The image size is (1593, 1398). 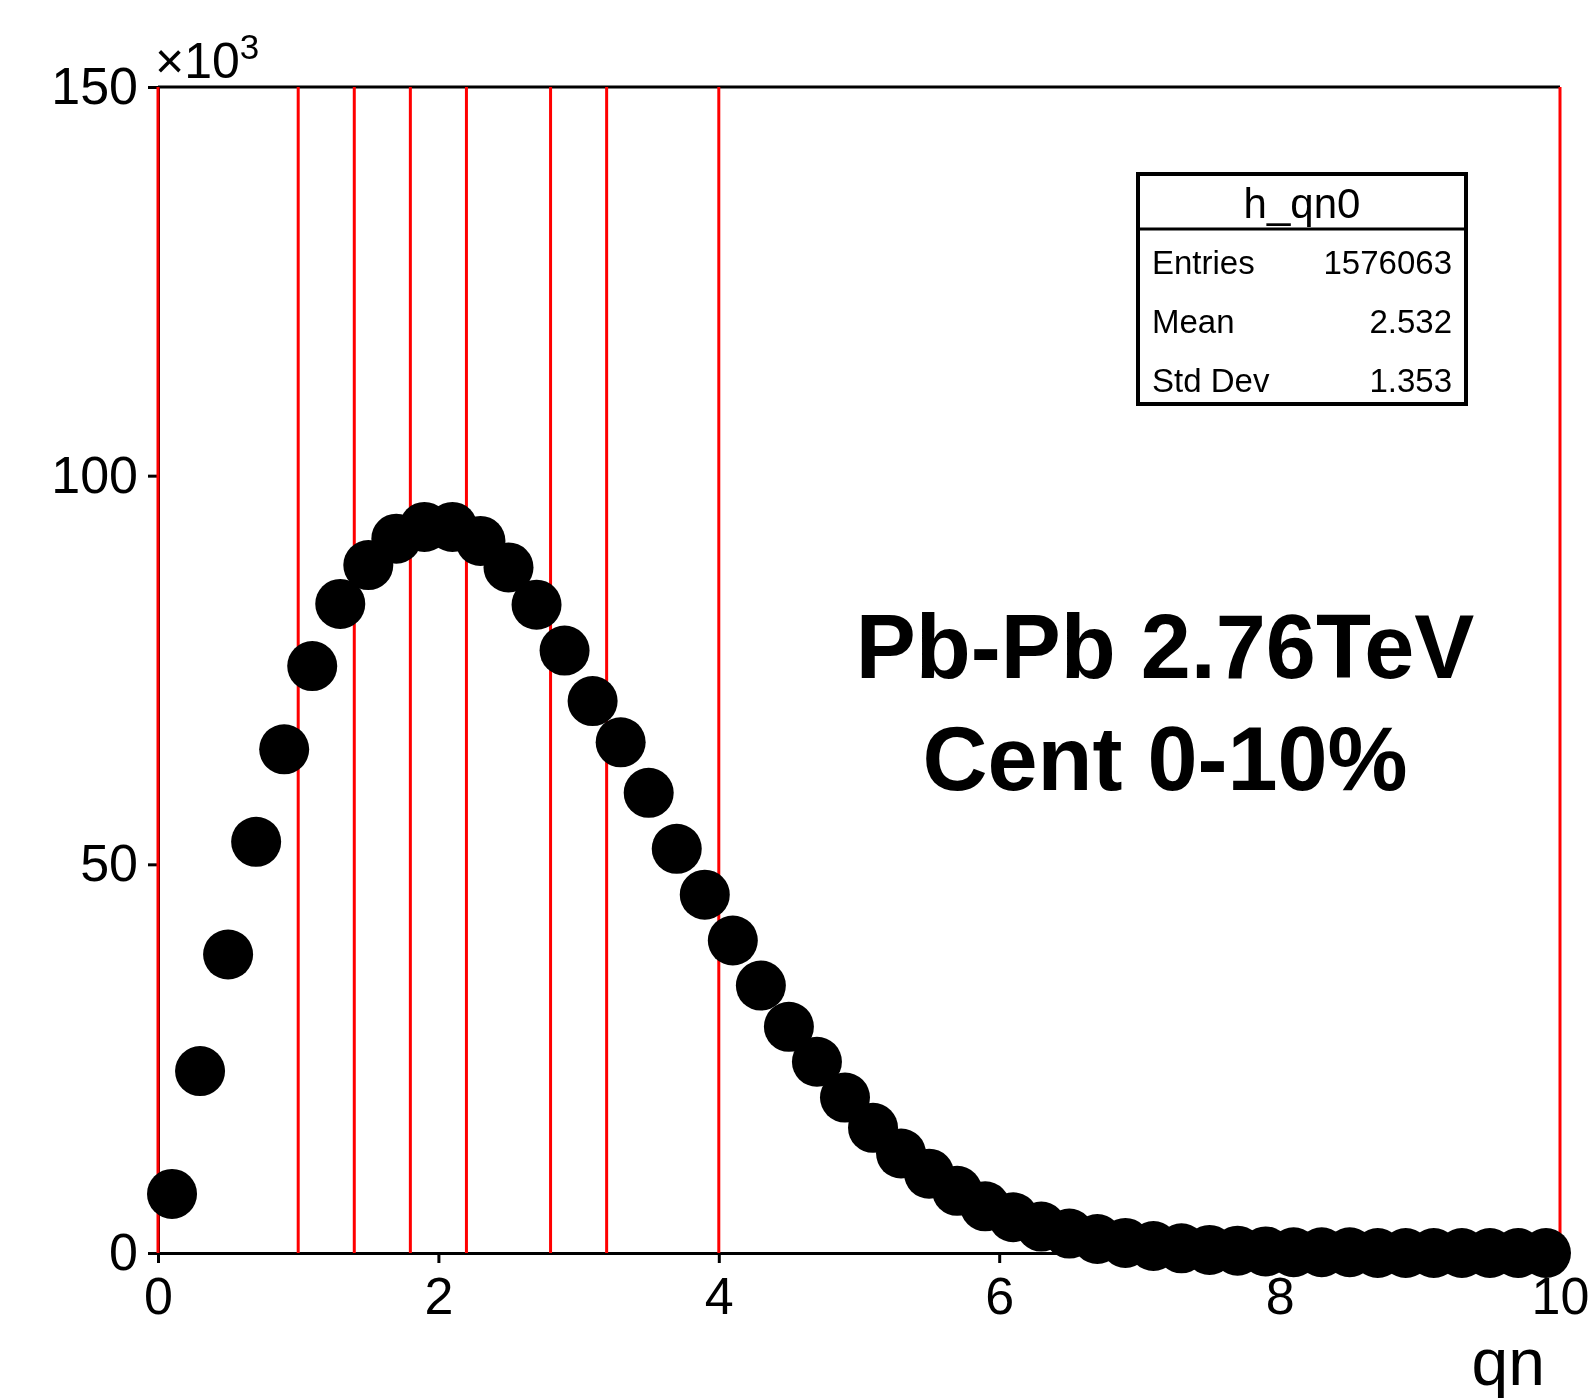 What do you see at coordinates (1203, 262) in the screenshot?
I see `annotation: Entries` at bounding box center [1203, 262].